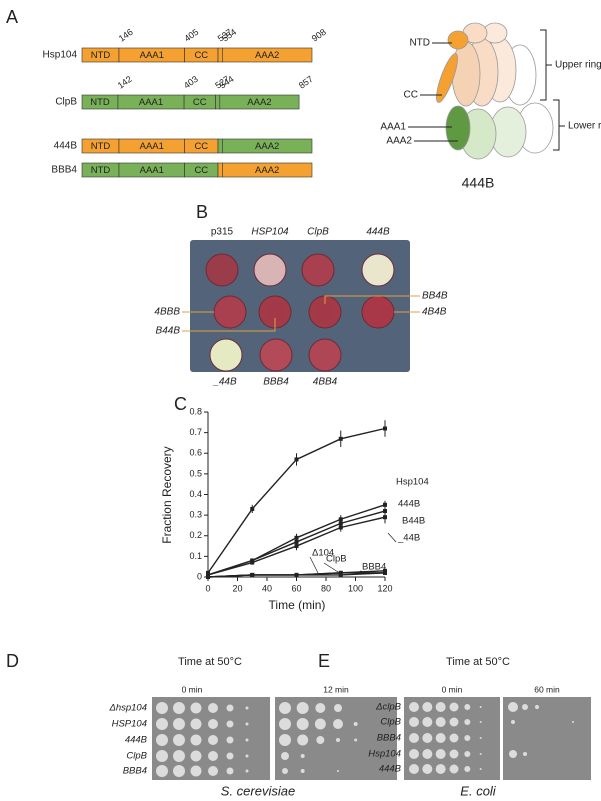 Image resolution: width=601 pixels, height=801 pixels. Describe the element at coordinates (408, 538) in the screenshot. I see `series-label: _44B` at that location.